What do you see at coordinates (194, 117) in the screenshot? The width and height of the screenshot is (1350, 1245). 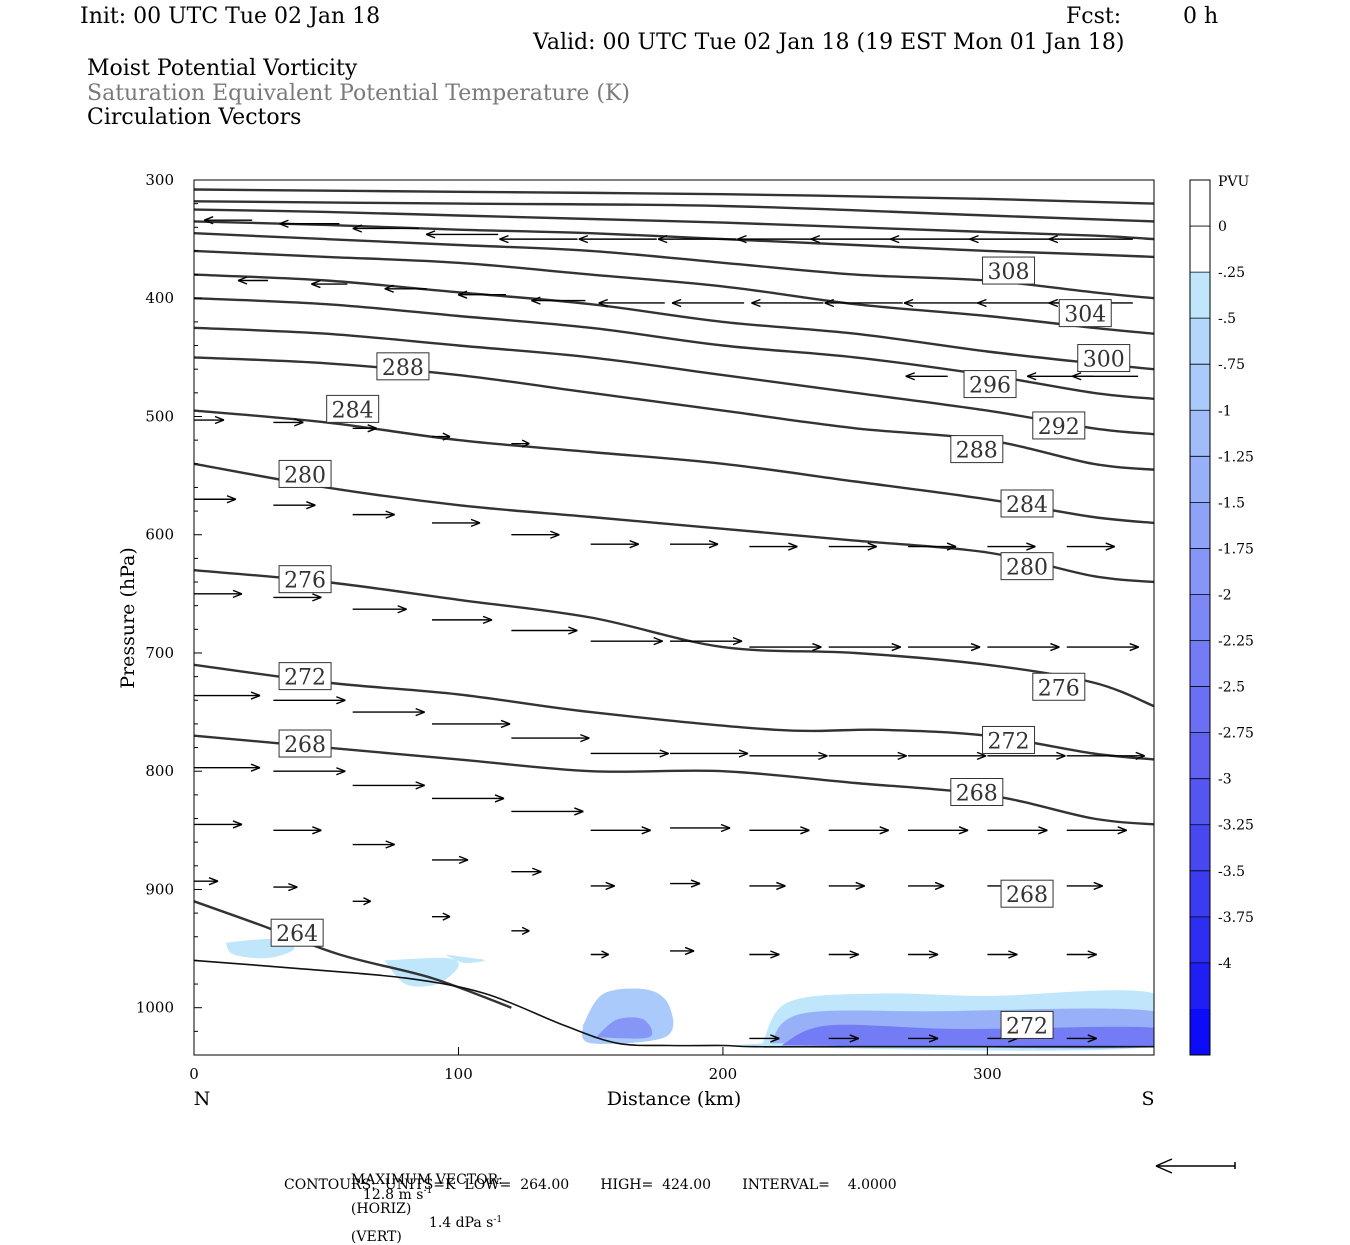 I see `field-title-vectors: Circulation Vectors` at bounding box center [194, 117].